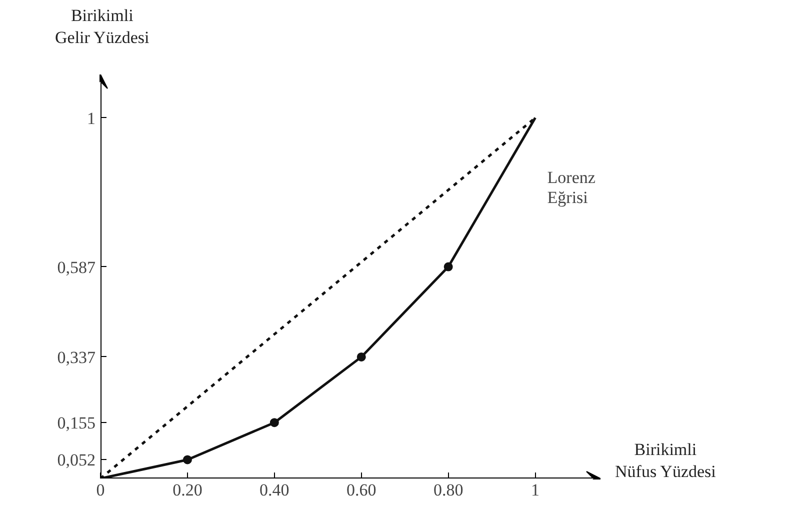  I want to click on y-tick-label: 0,155, so click(76, 423).